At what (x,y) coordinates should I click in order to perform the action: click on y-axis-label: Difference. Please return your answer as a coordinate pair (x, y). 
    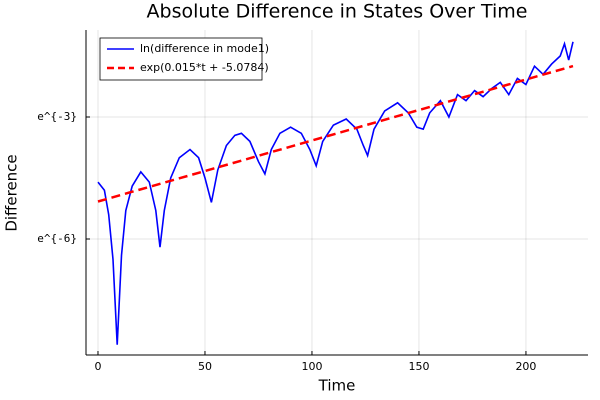
    Looking at the image, I should click on (12, 192).